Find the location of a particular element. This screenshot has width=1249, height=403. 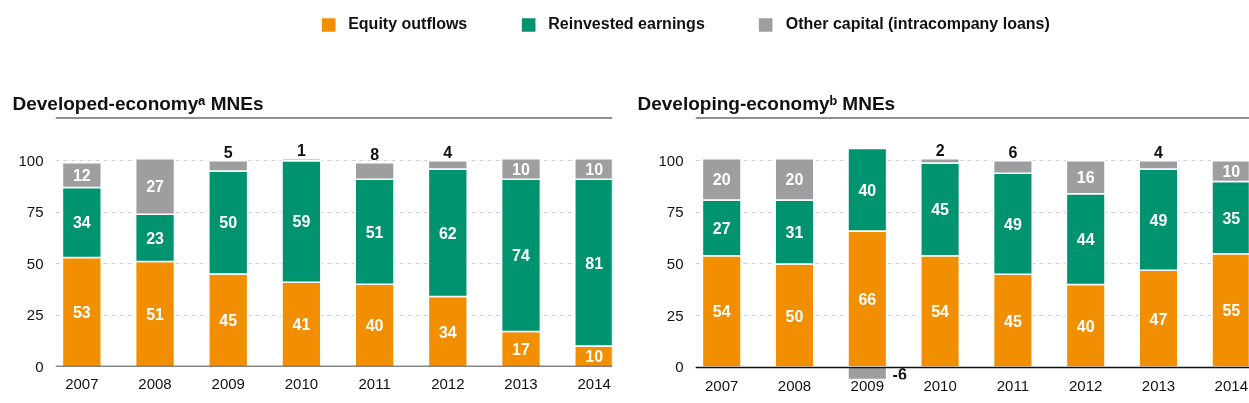

data-label: 5 is located at coordinates (228, 152).